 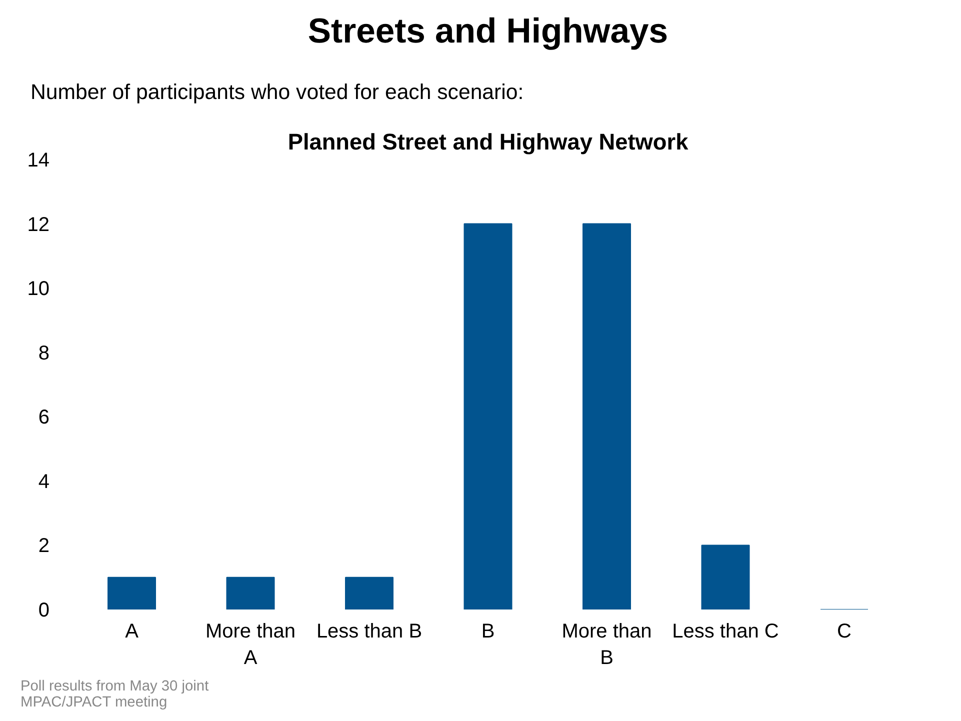 What do you see at coordinates (38, 161) in the screenshot?
I see `y-tick-label: 14` at bounding box center [38, 161].